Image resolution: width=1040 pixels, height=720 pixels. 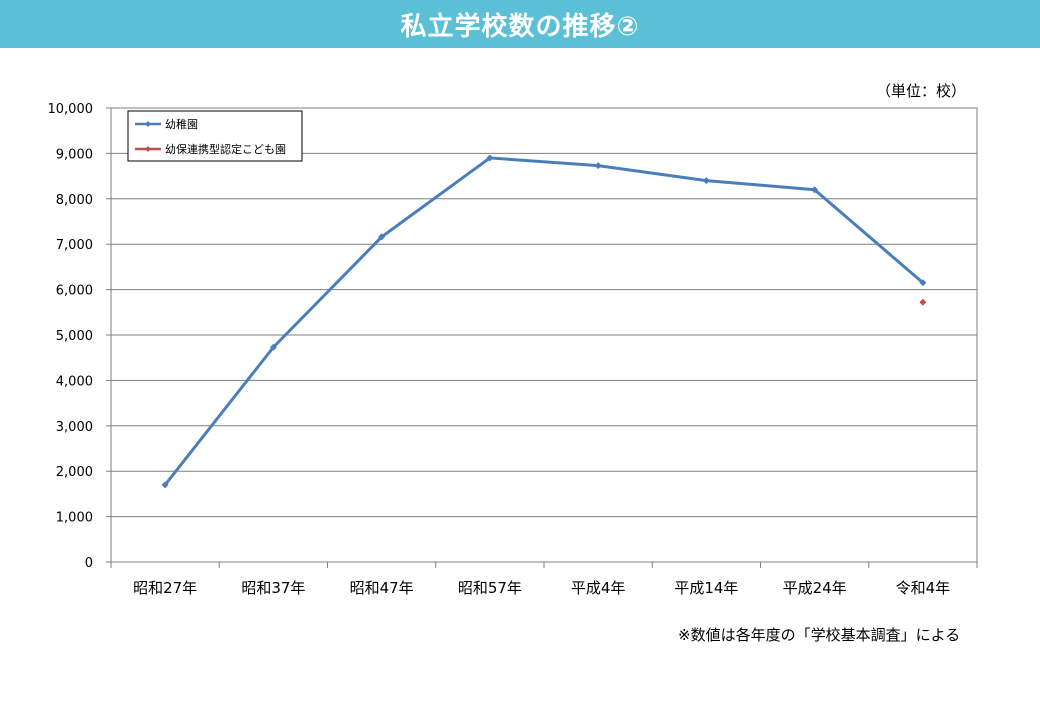 I want to click on x-tick-label: 昭和47年, so click(x=382, y=588).